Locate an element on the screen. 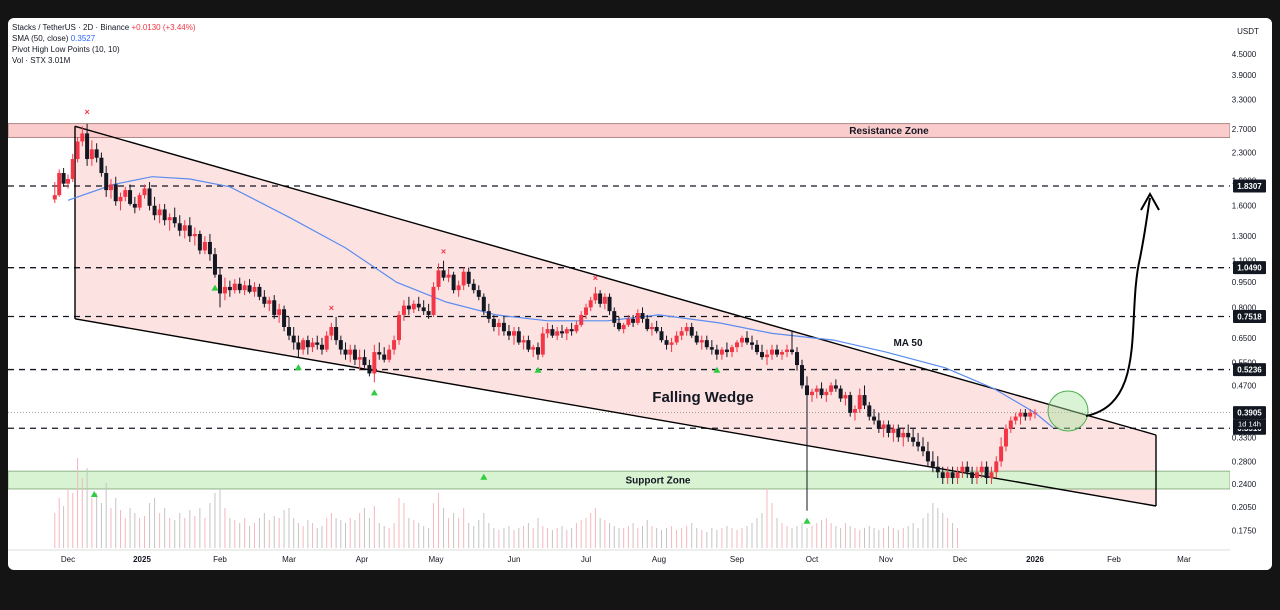 The height and width of the screenshot is (610, 1280). price-tick-label: 0.3300 is located at coordinates (1244, 437).